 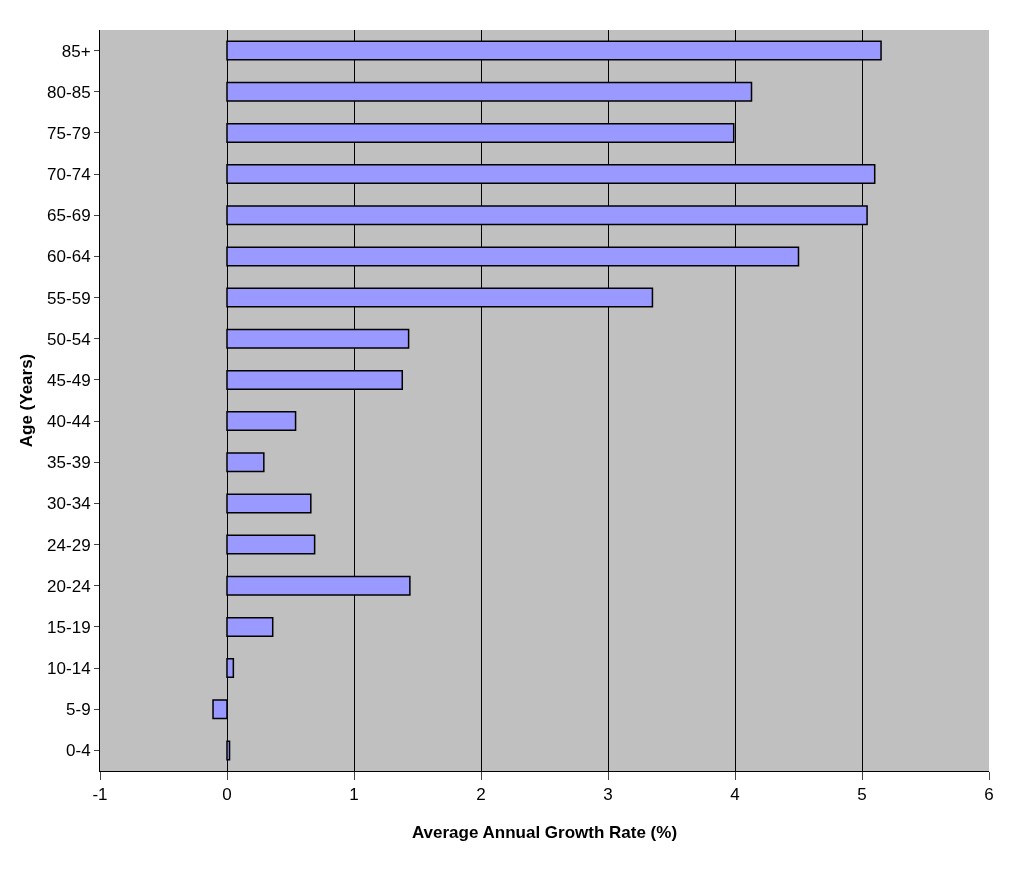 What do you see at coordinates (69, 422) in the screenshot?
I see `y-tick-label: 40-44` at bounding box center [69, 422].